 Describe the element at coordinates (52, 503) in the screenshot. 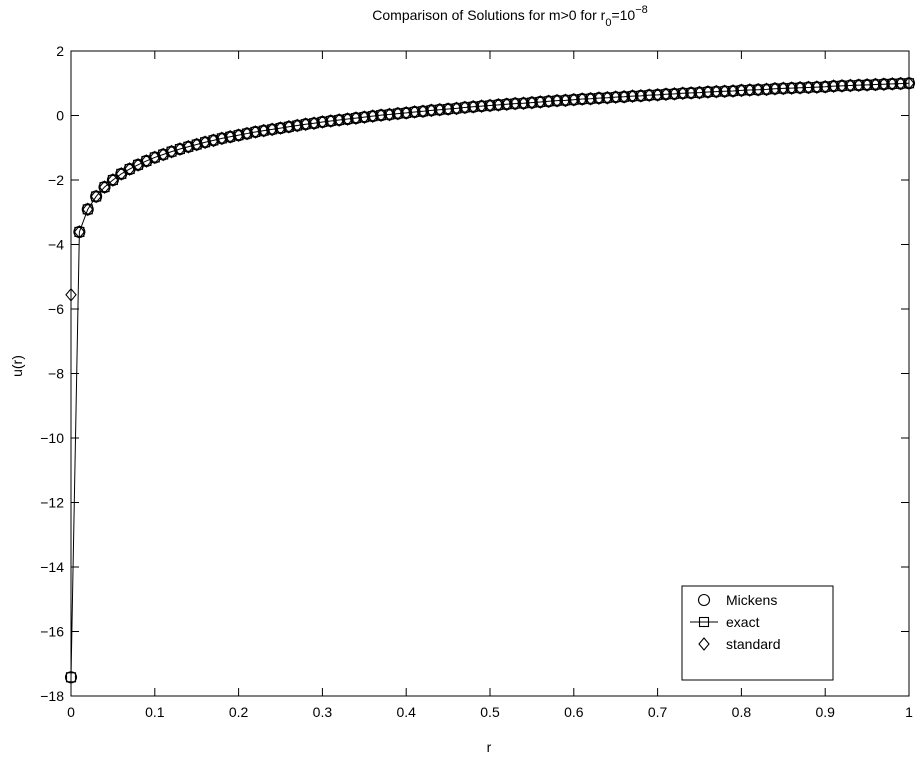

I see `y-tick-label: −12` at that location.